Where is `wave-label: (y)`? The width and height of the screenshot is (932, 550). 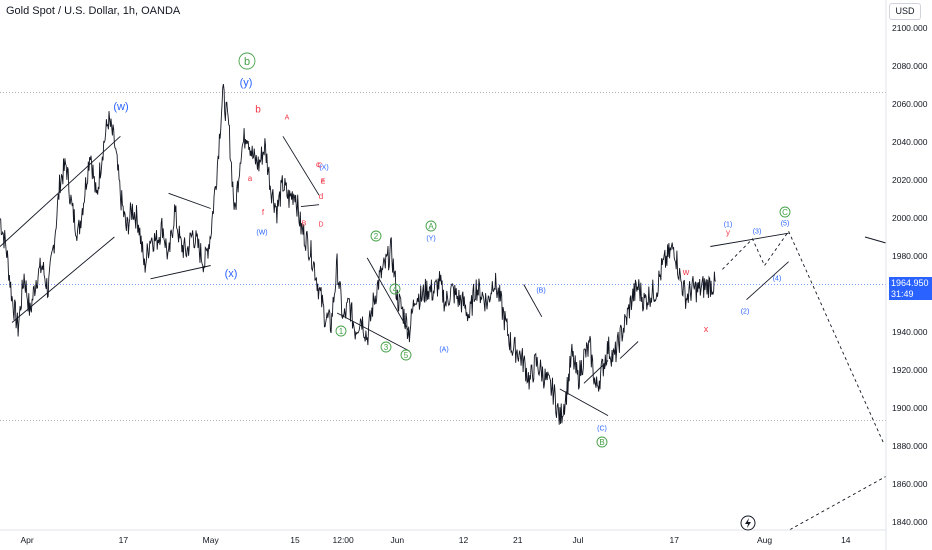
wave-label: (y) is located at coordinates (246, 83).